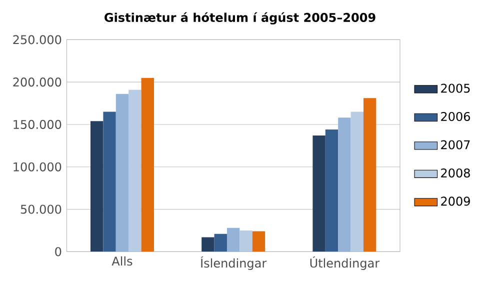  What do you see at coordinates (38, 124) in the screenshot?
I see `y-tick-label: 150.000` at bounding box center [38, 124].